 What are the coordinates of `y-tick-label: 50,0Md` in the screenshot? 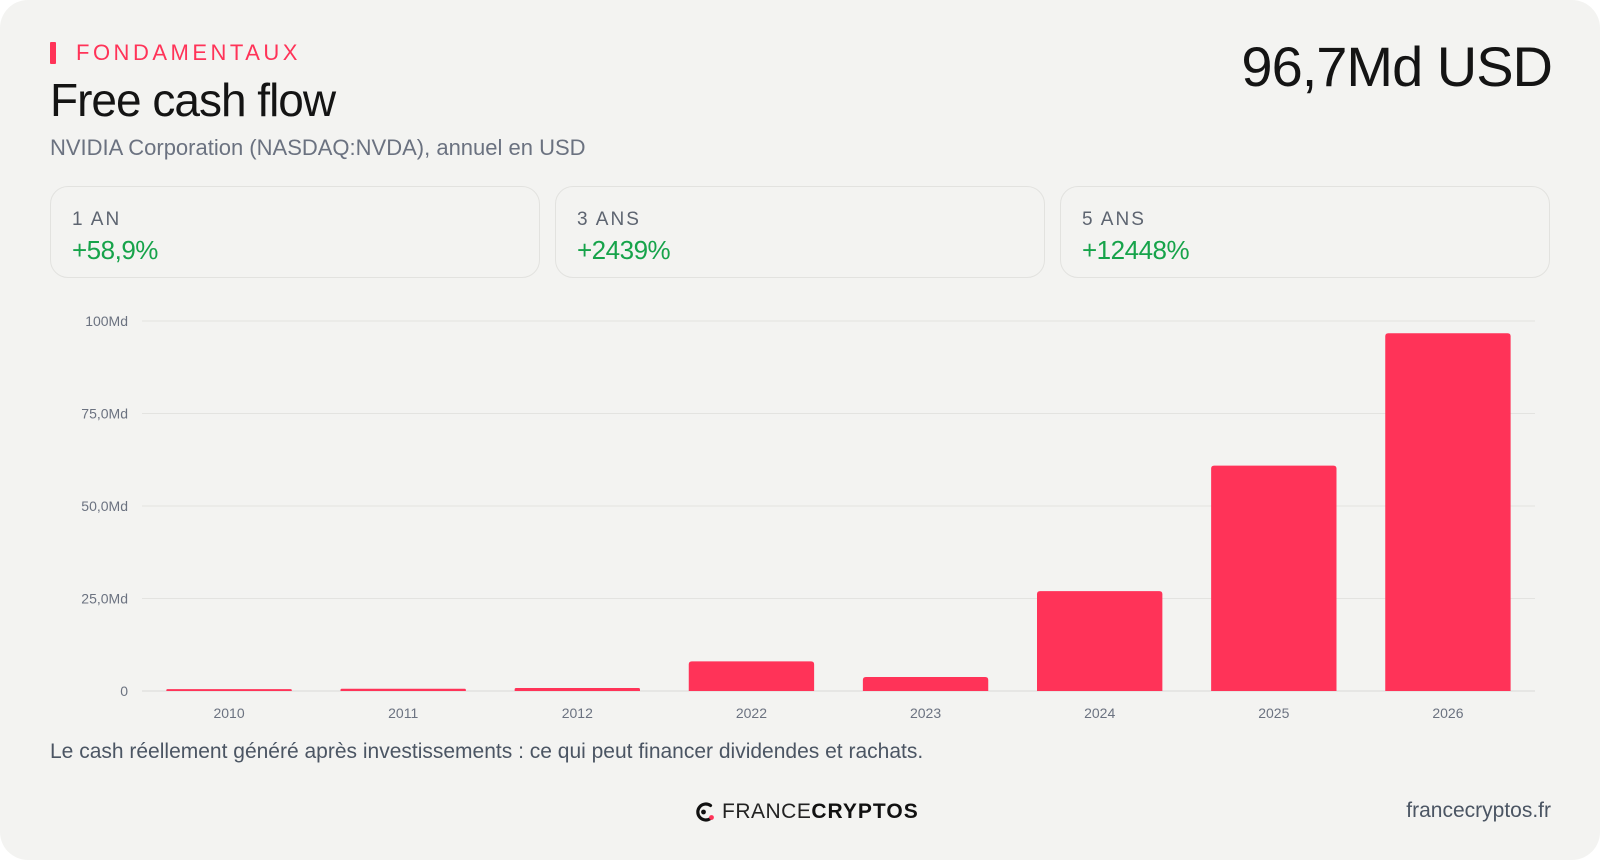 It's located at (104, 506).